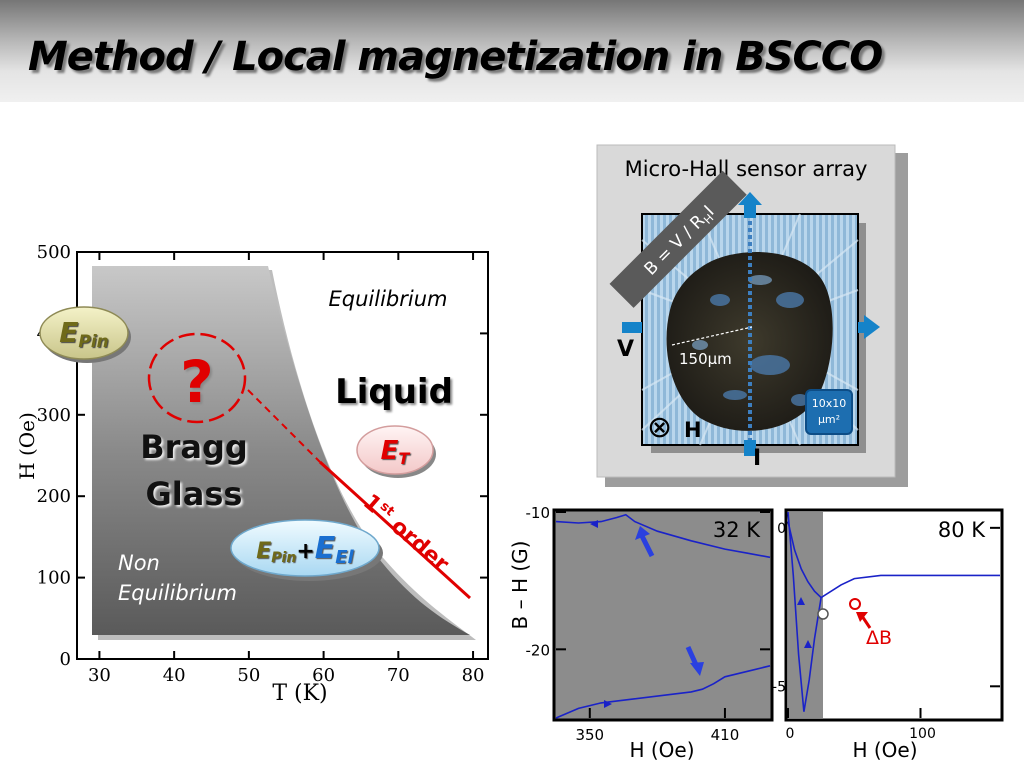 The height and width of the screenshot is (768, 1024). I want to click on svg-text: EPin+EEl, so click(305, 549).